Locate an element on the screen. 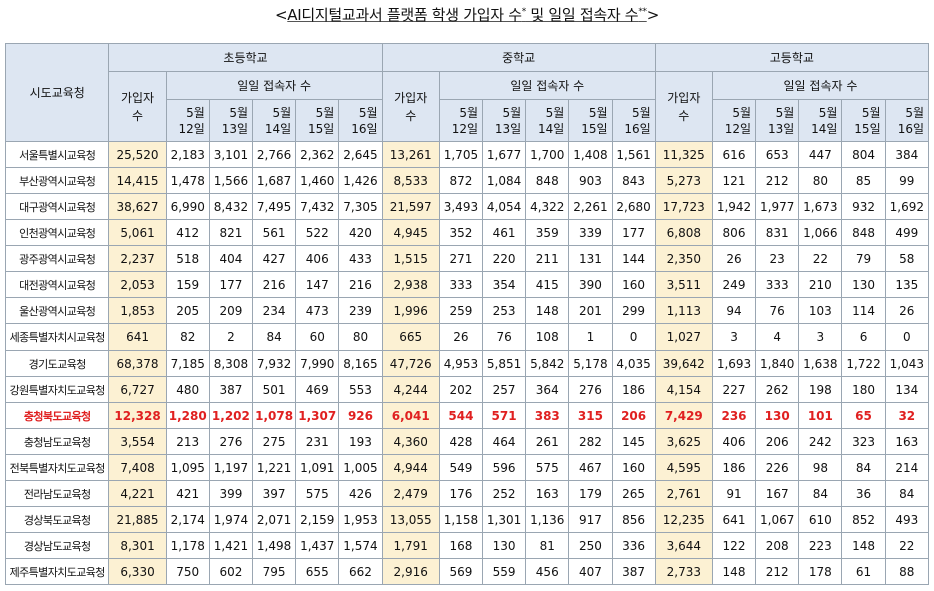  daily-access-cell: 1,078 is located at coordinates (274, 415).